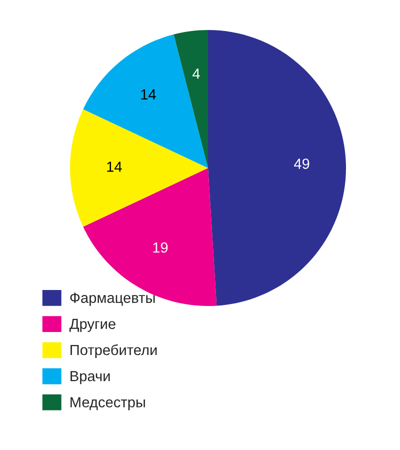  I want to click on data-label: 19, so click(160, 247).